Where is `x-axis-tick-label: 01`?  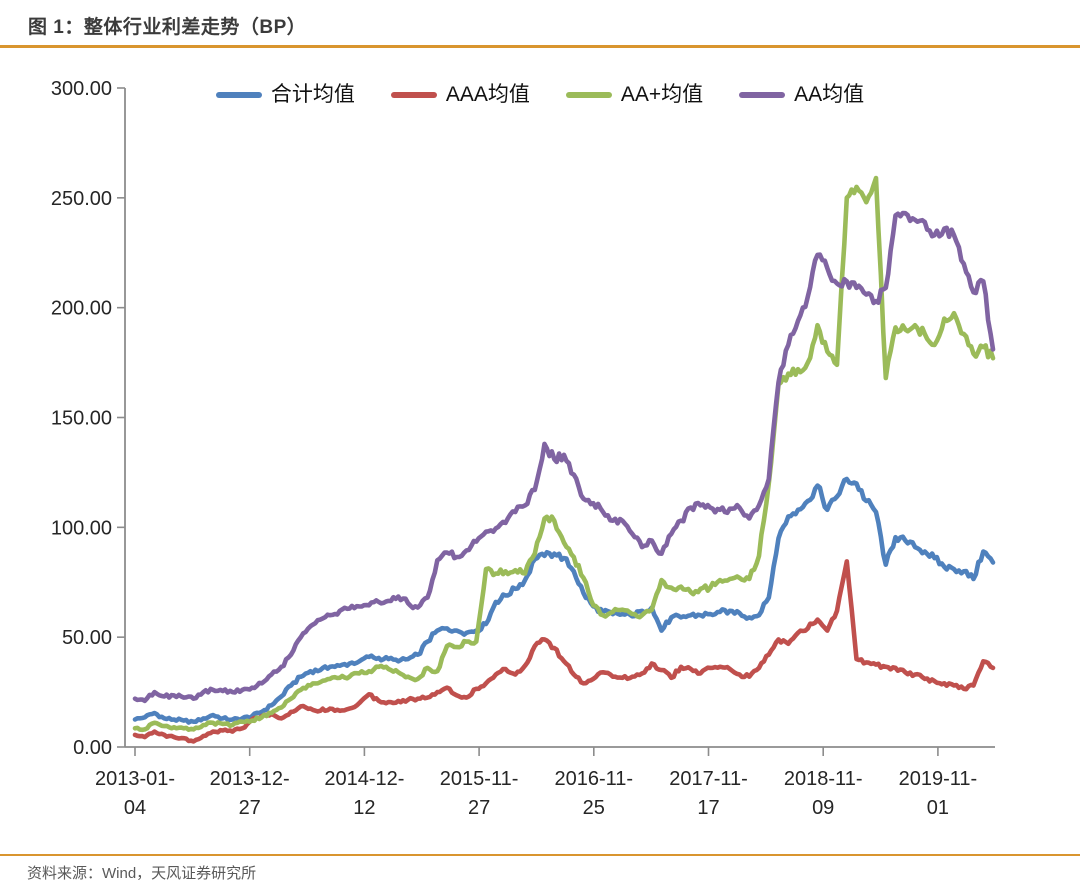 x-axis-tick-label: 01 is located at coordinates (938, 808).